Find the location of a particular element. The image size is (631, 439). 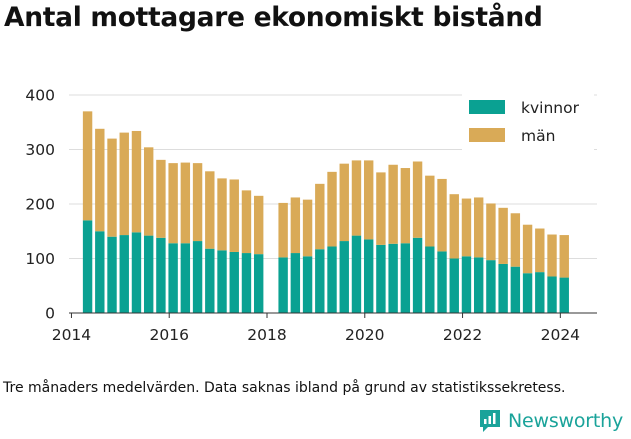

newsworthy-logo-text: Newsworthy is located at coordinates (566, 421).